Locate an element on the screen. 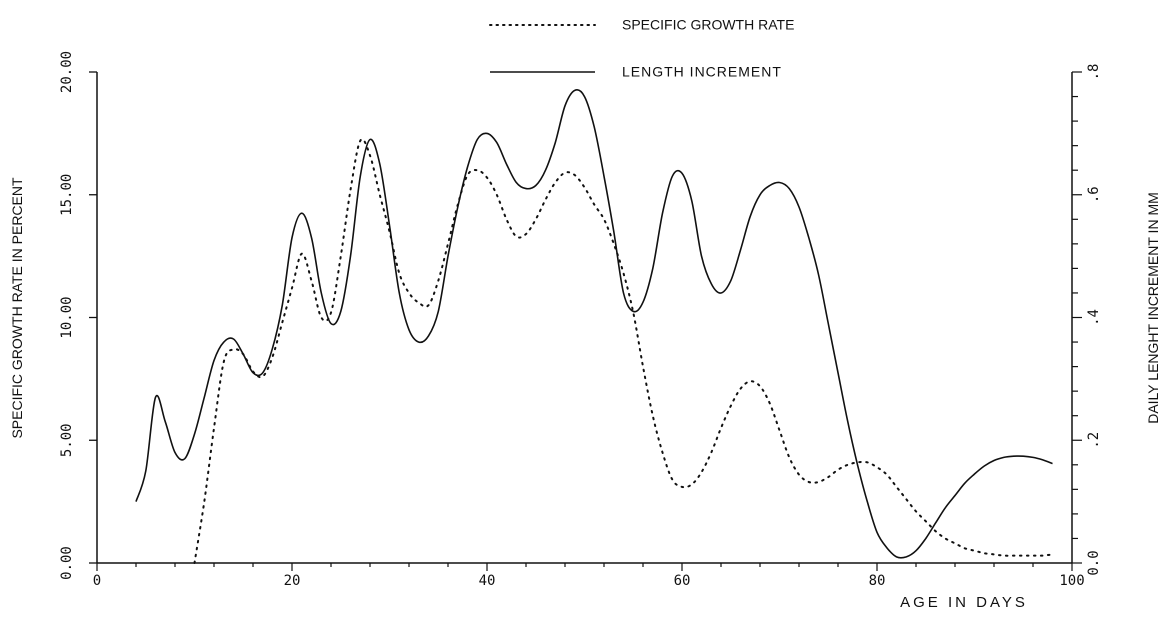  y-tick-label: 10.00 is located at coordinates (67, 317).